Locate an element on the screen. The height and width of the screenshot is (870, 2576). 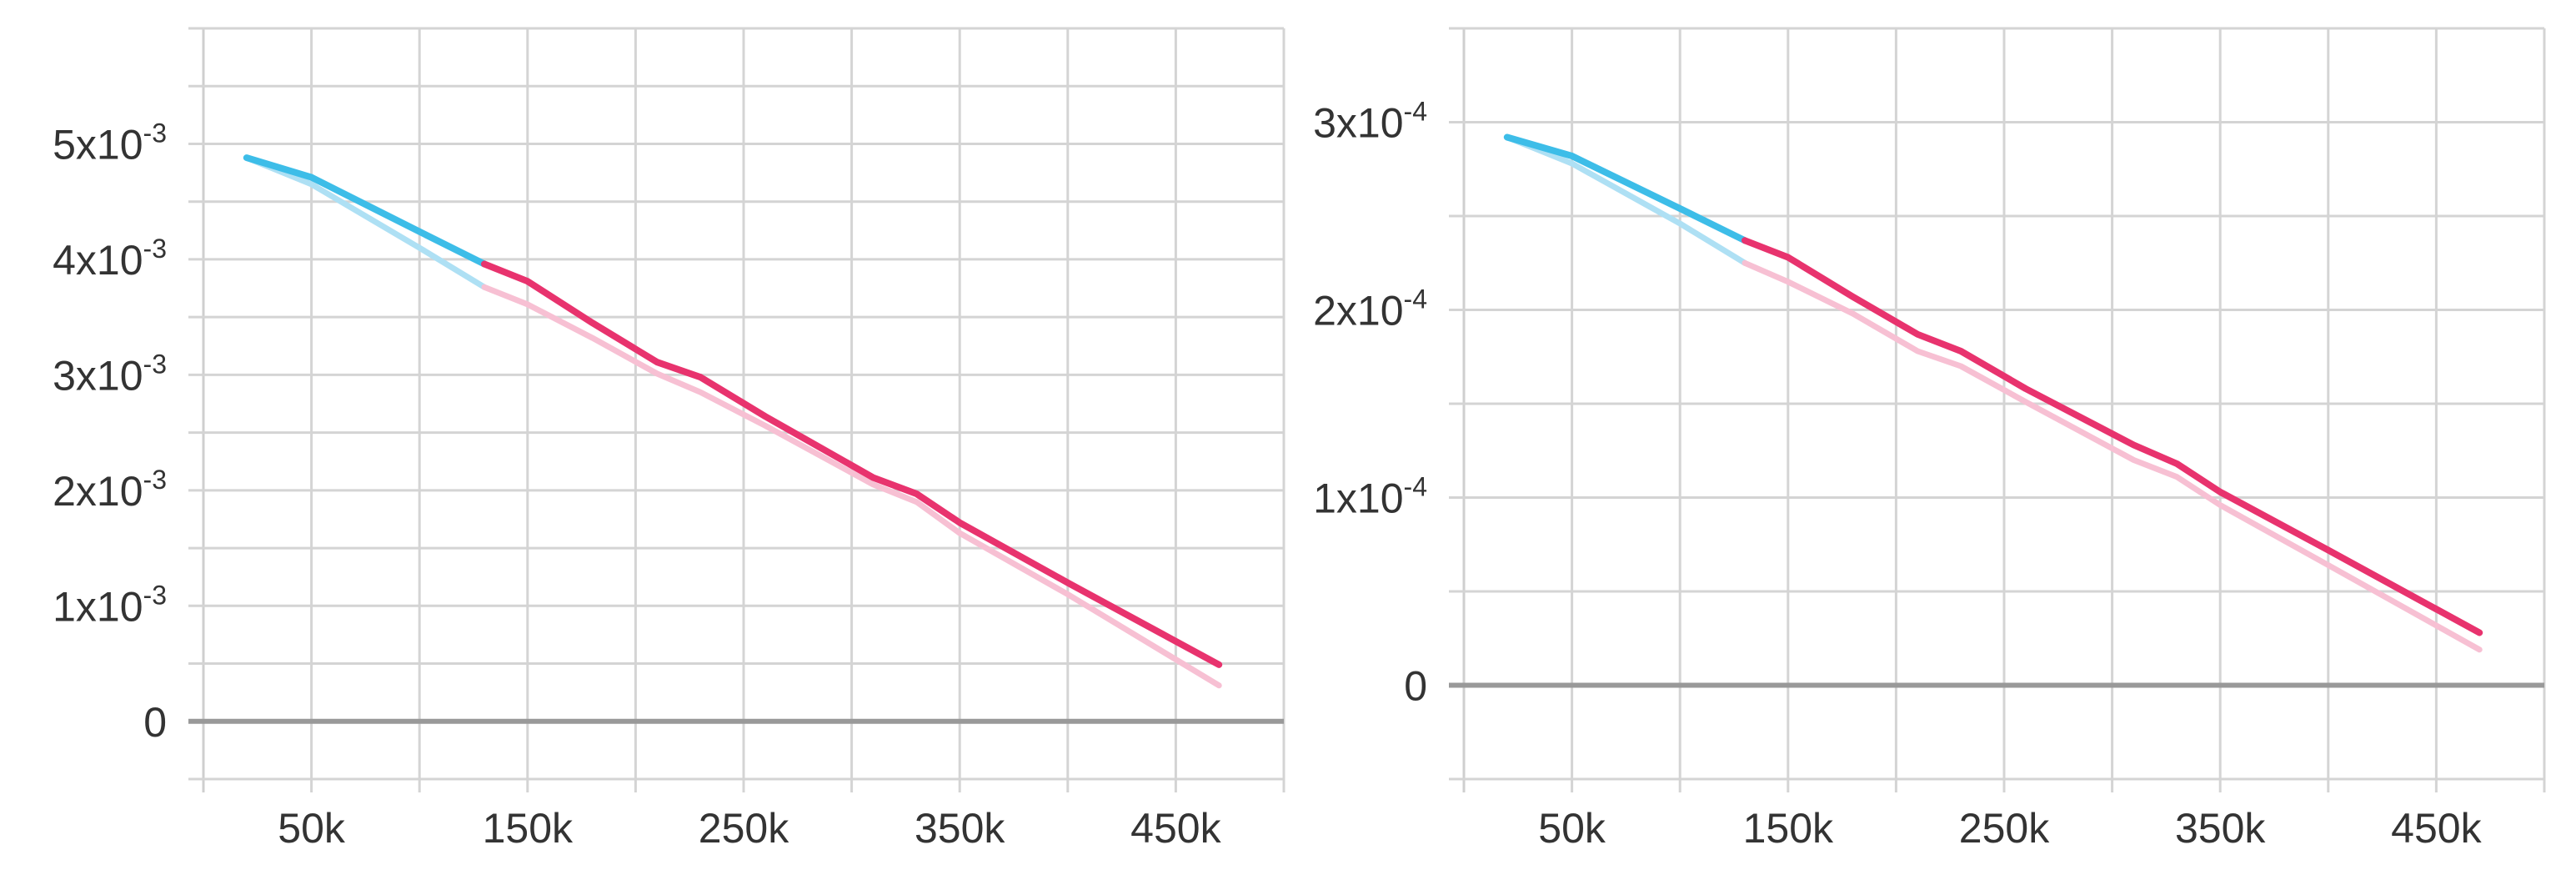
y-tick-label: 2x10⁻³ is located at coordinates (110, 490).